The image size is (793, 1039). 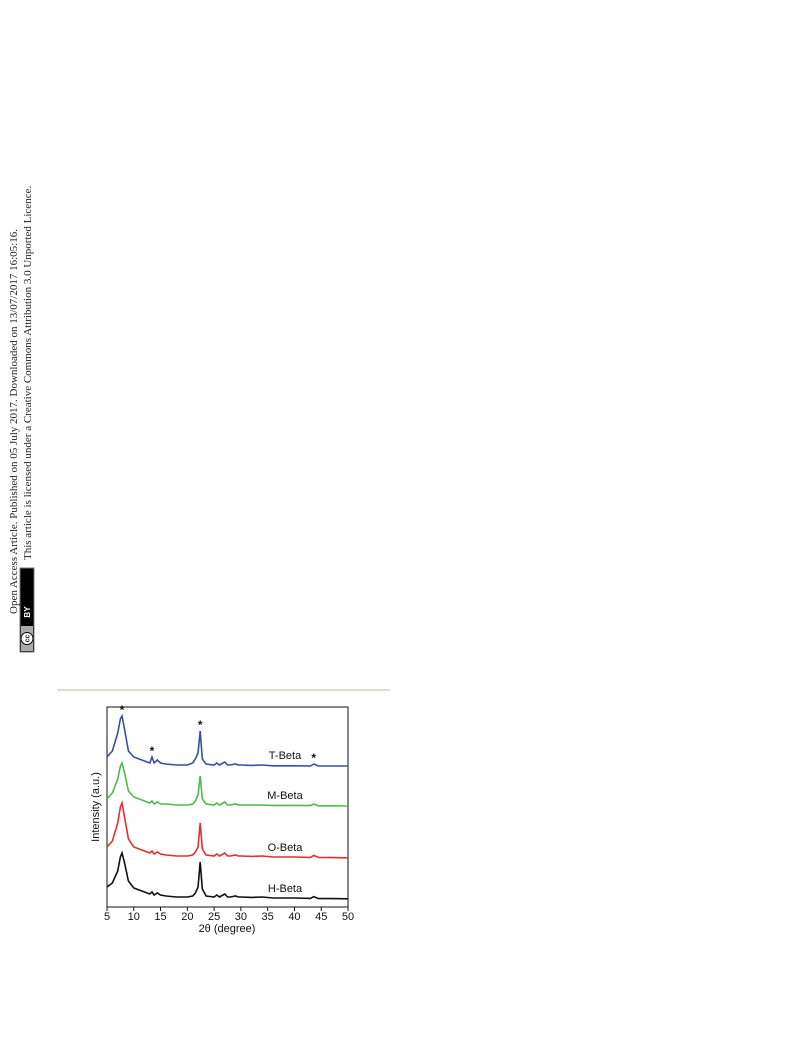 I want to click on x-tick-label: 35, so click(x=268, y=917).